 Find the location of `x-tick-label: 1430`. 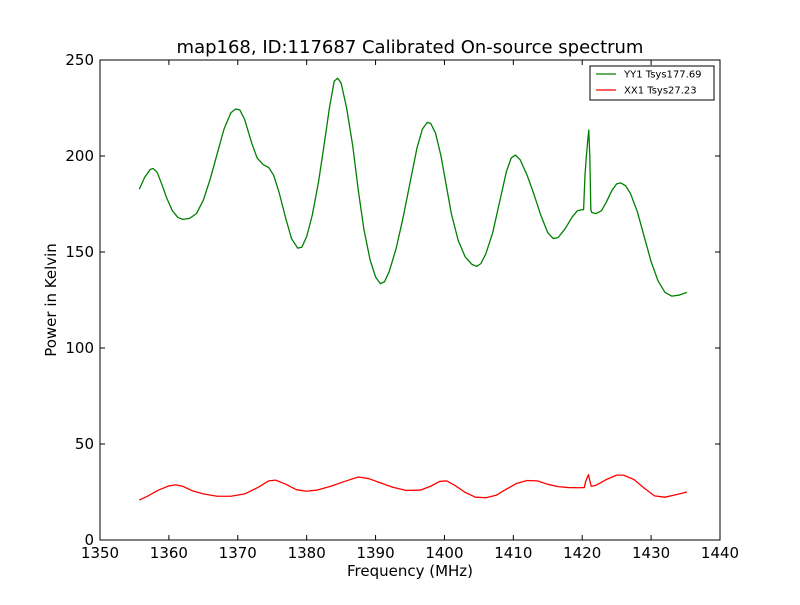

x-tick-label: 1430 is located at coordinates (651, 553).